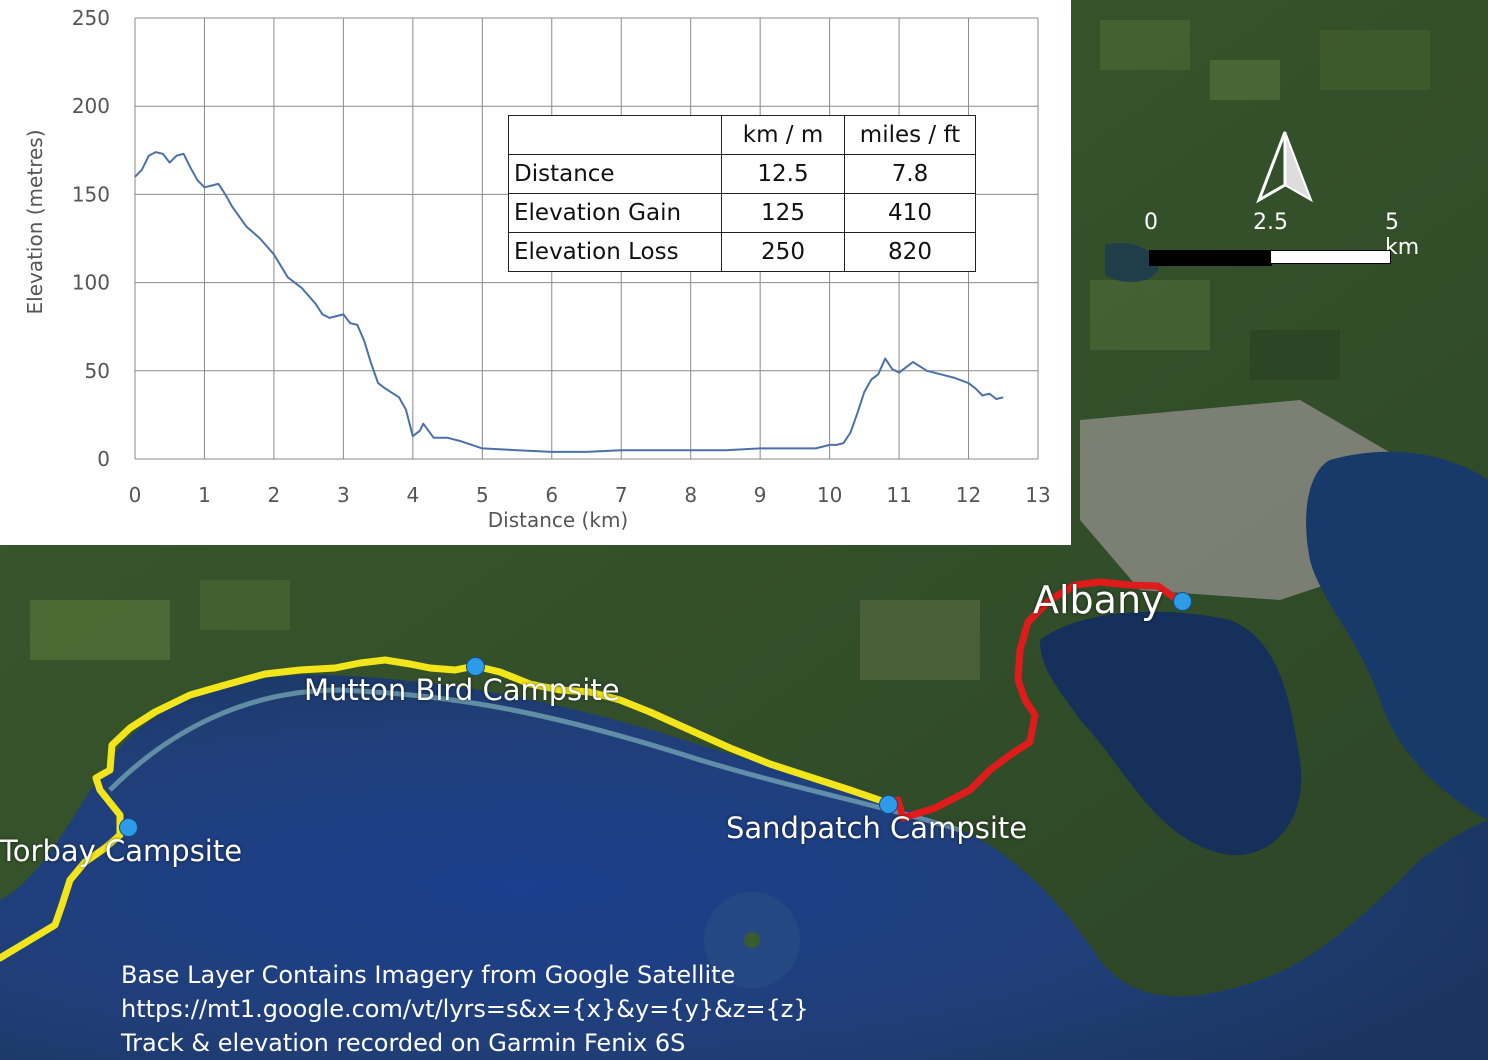 This screenshot has width=1488, height=1060. I want to click on stats-cell: 7.8, so click(910, 174).